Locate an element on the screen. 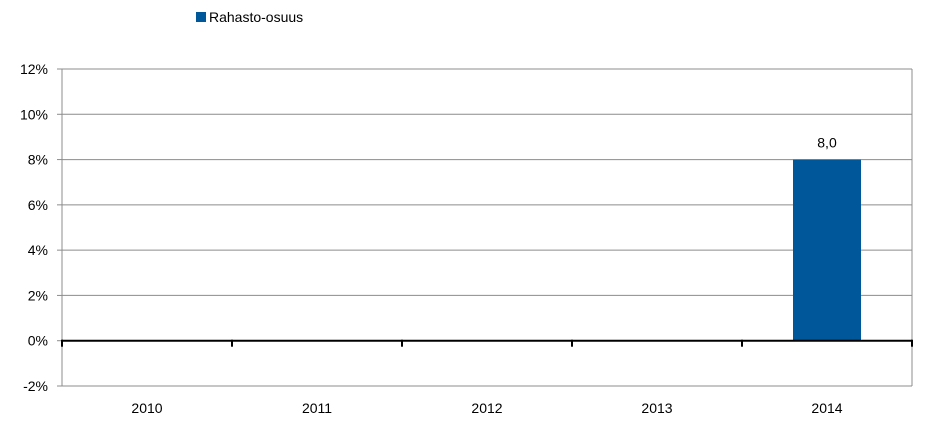 The height and width of the screenshot is (423, 936). x-tick-label: 2012 is located at coordinates (486, 408).